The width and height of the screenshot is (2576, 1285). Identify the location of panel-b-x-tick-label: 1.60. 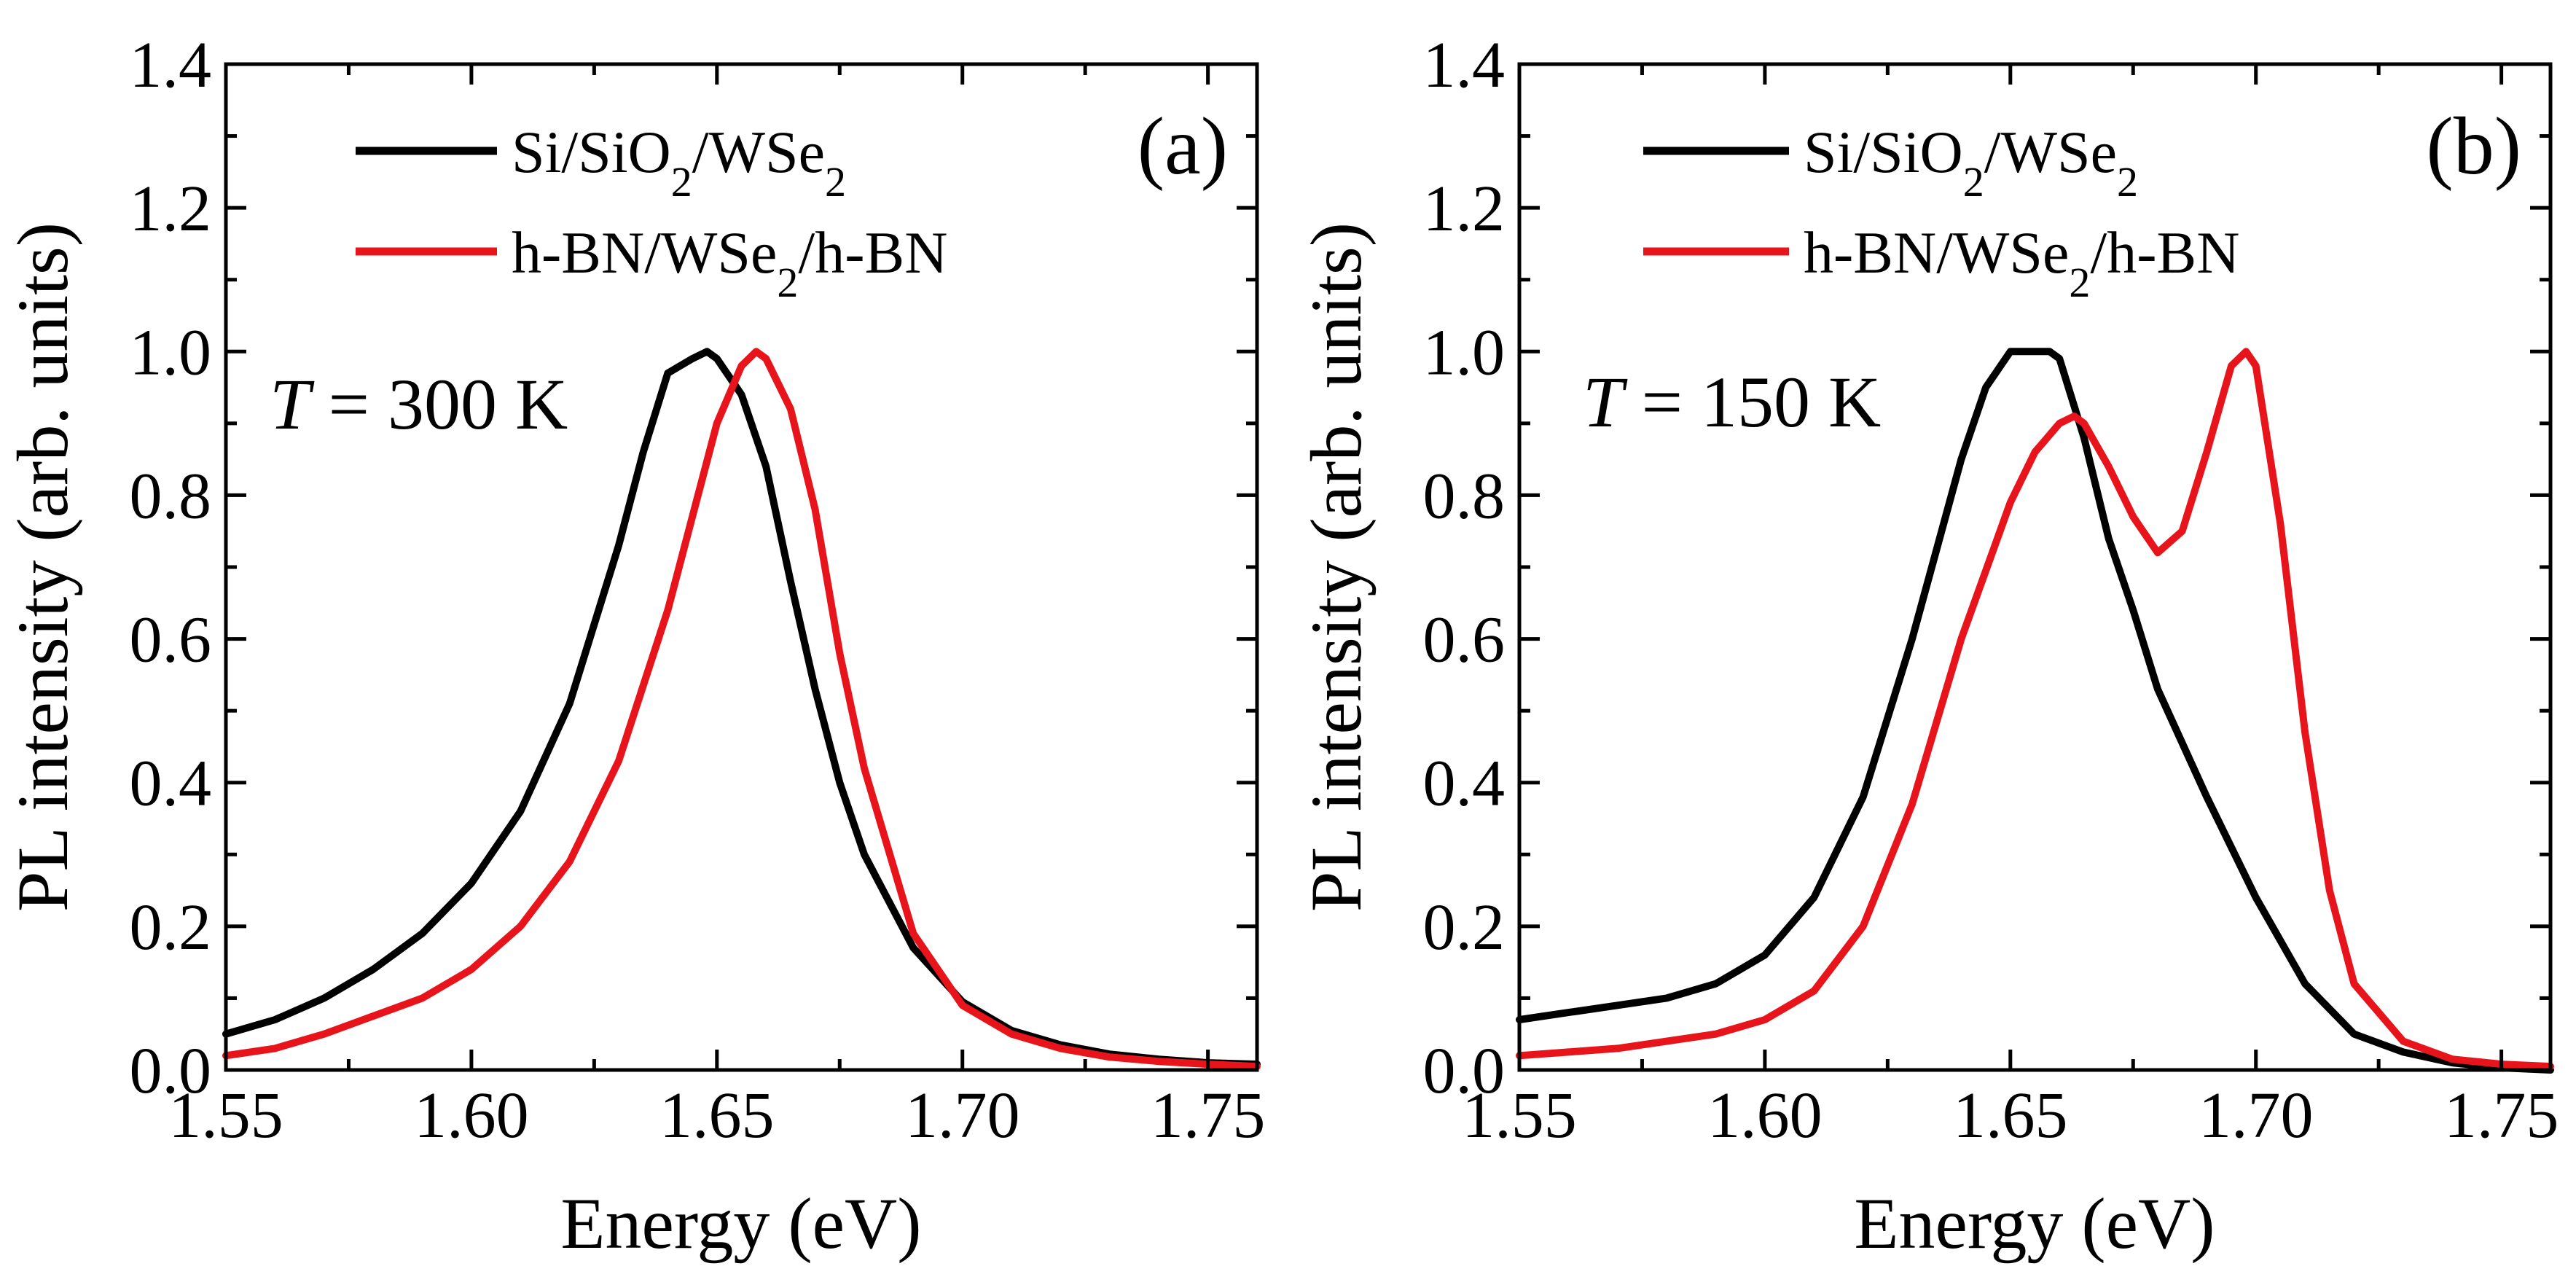
(1765, 1115).